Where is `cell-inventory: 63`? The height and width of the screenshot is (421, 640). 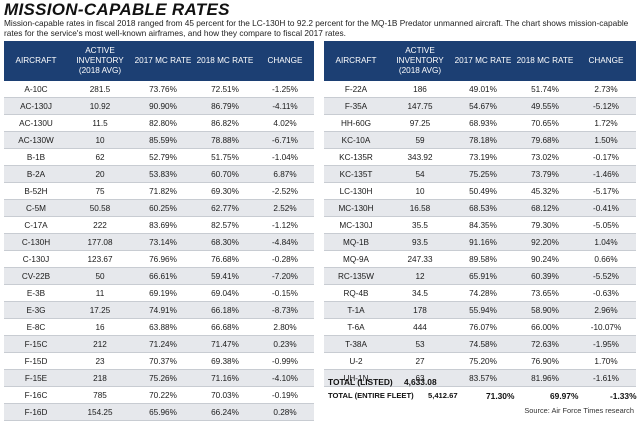
cell-inventory: 63 is located at coordinates (420, 378).